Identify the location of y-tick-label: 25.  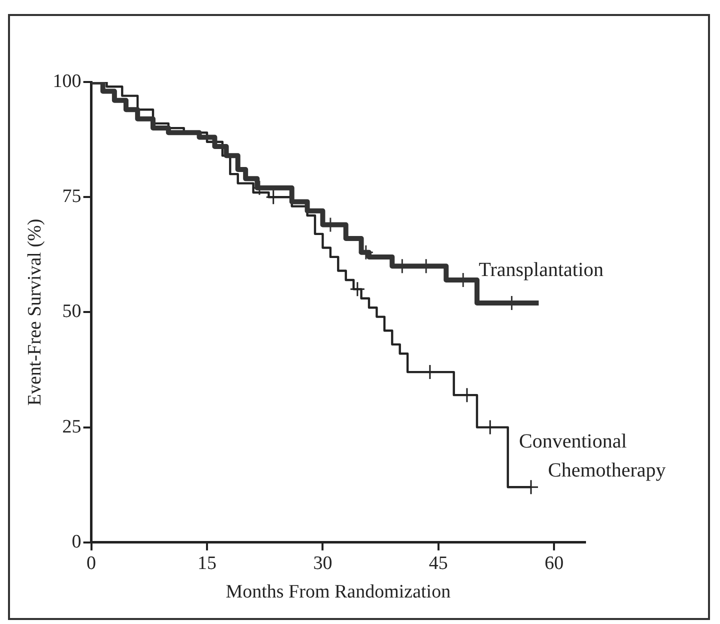
(72, 427).